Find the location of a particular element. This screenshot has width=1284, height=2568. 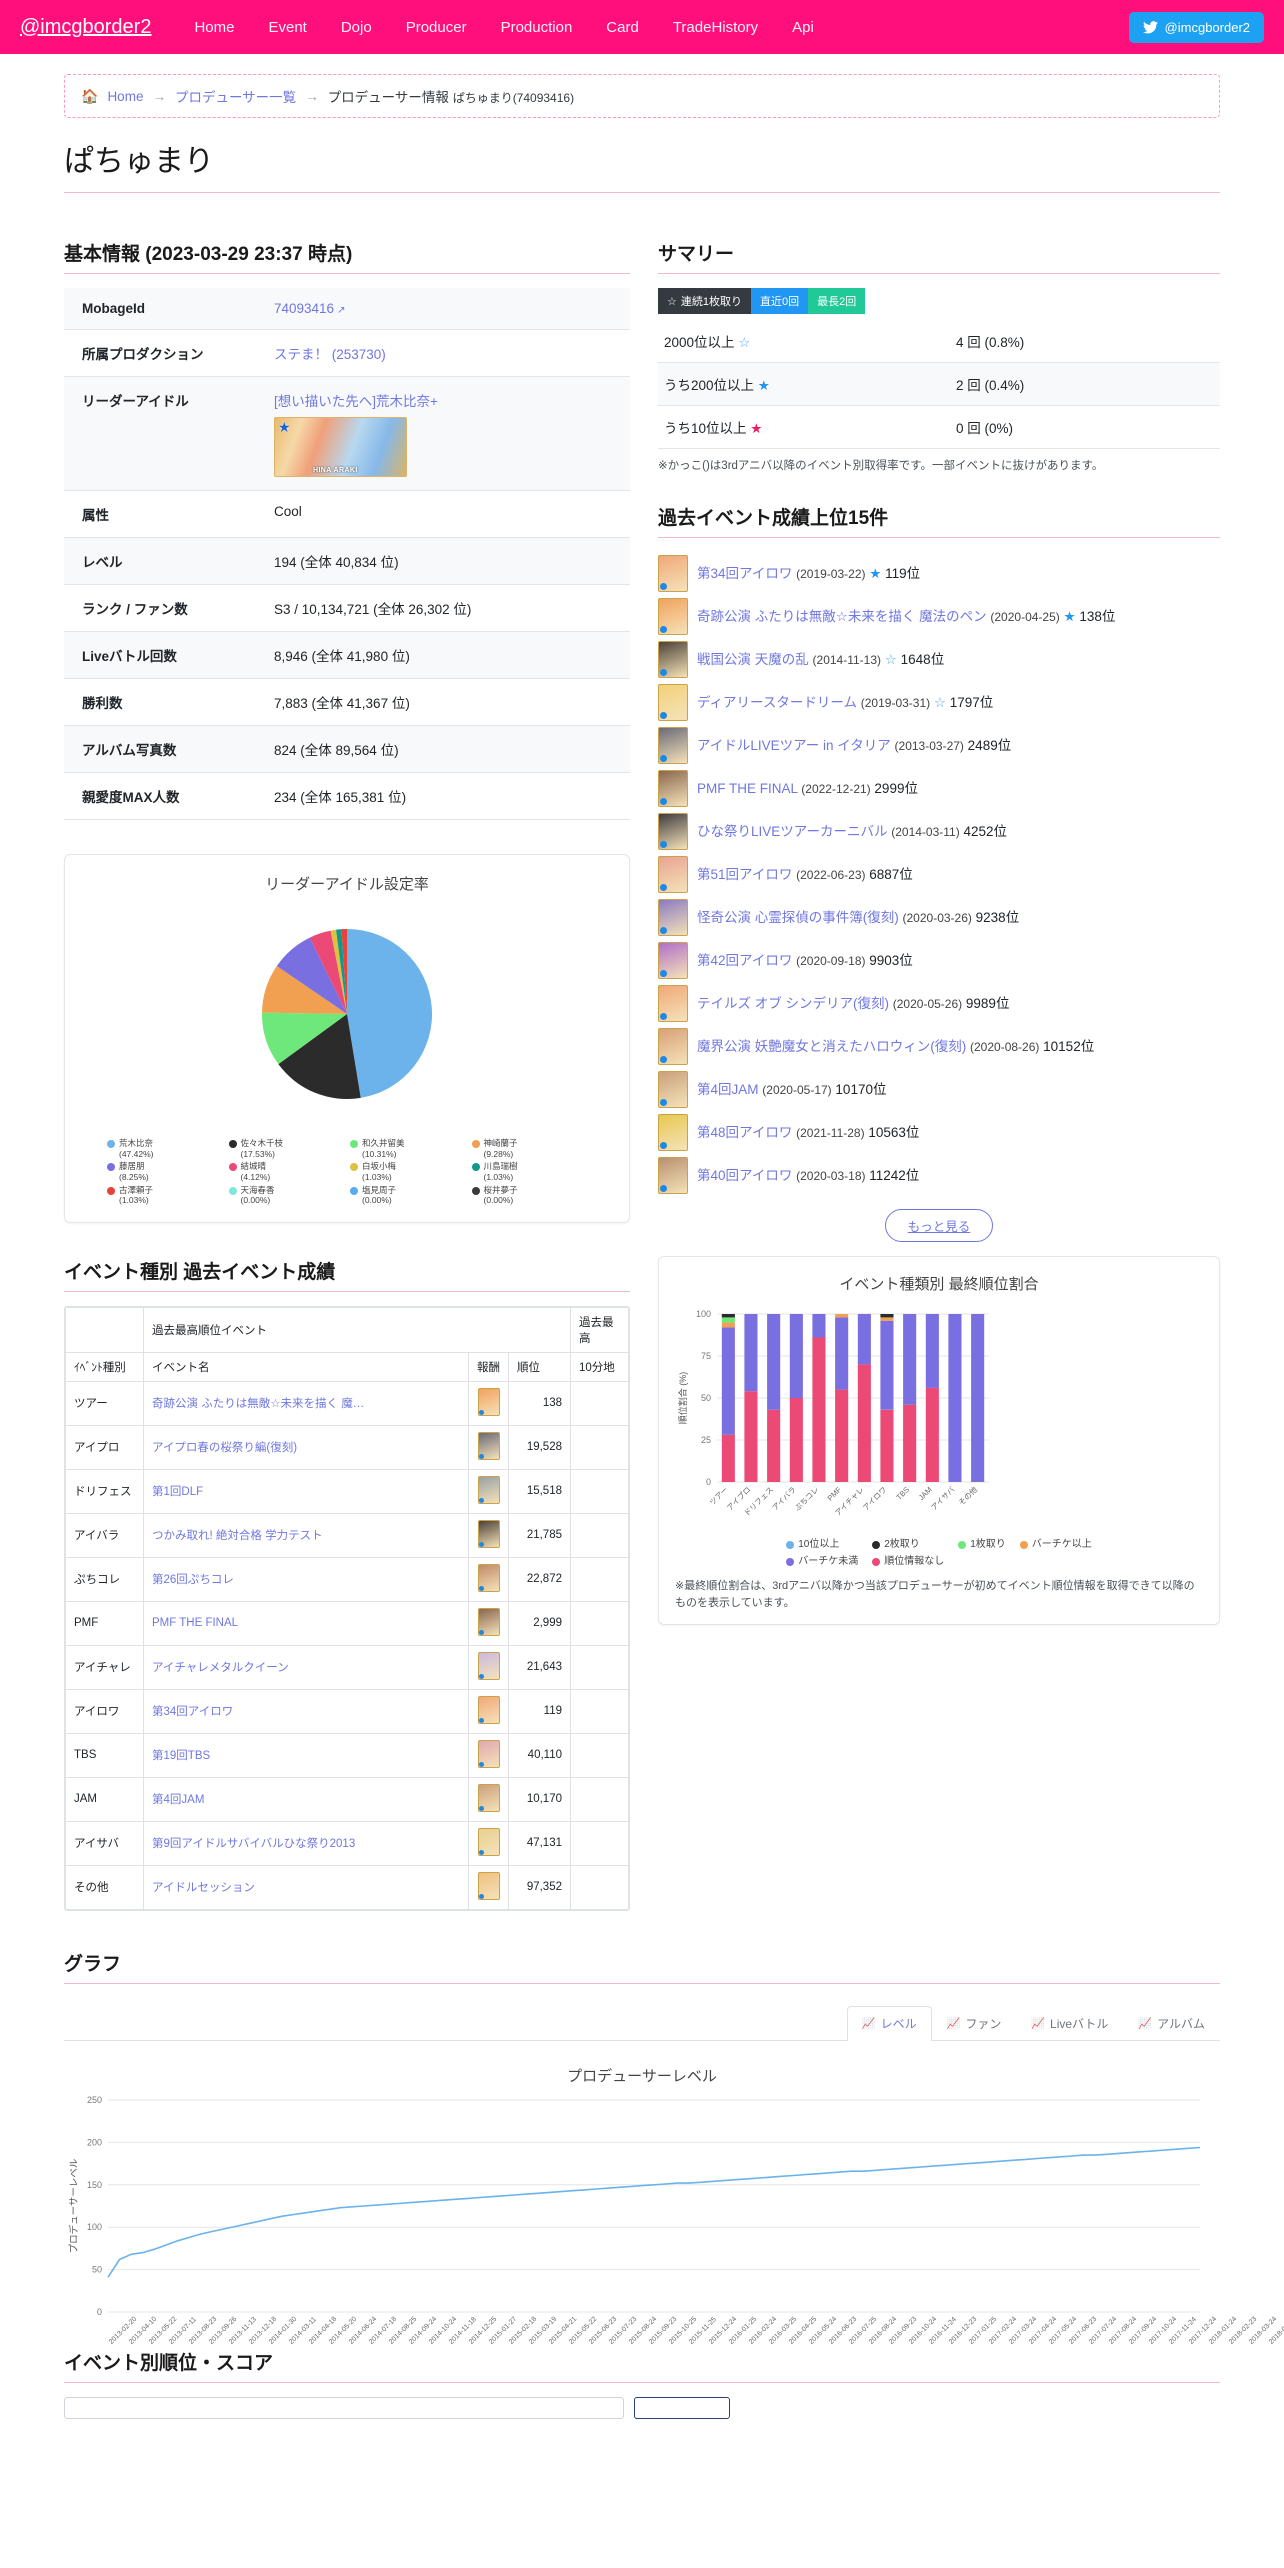

bar-legend-item: 1枚取り is located at coordinates (982, 1545).